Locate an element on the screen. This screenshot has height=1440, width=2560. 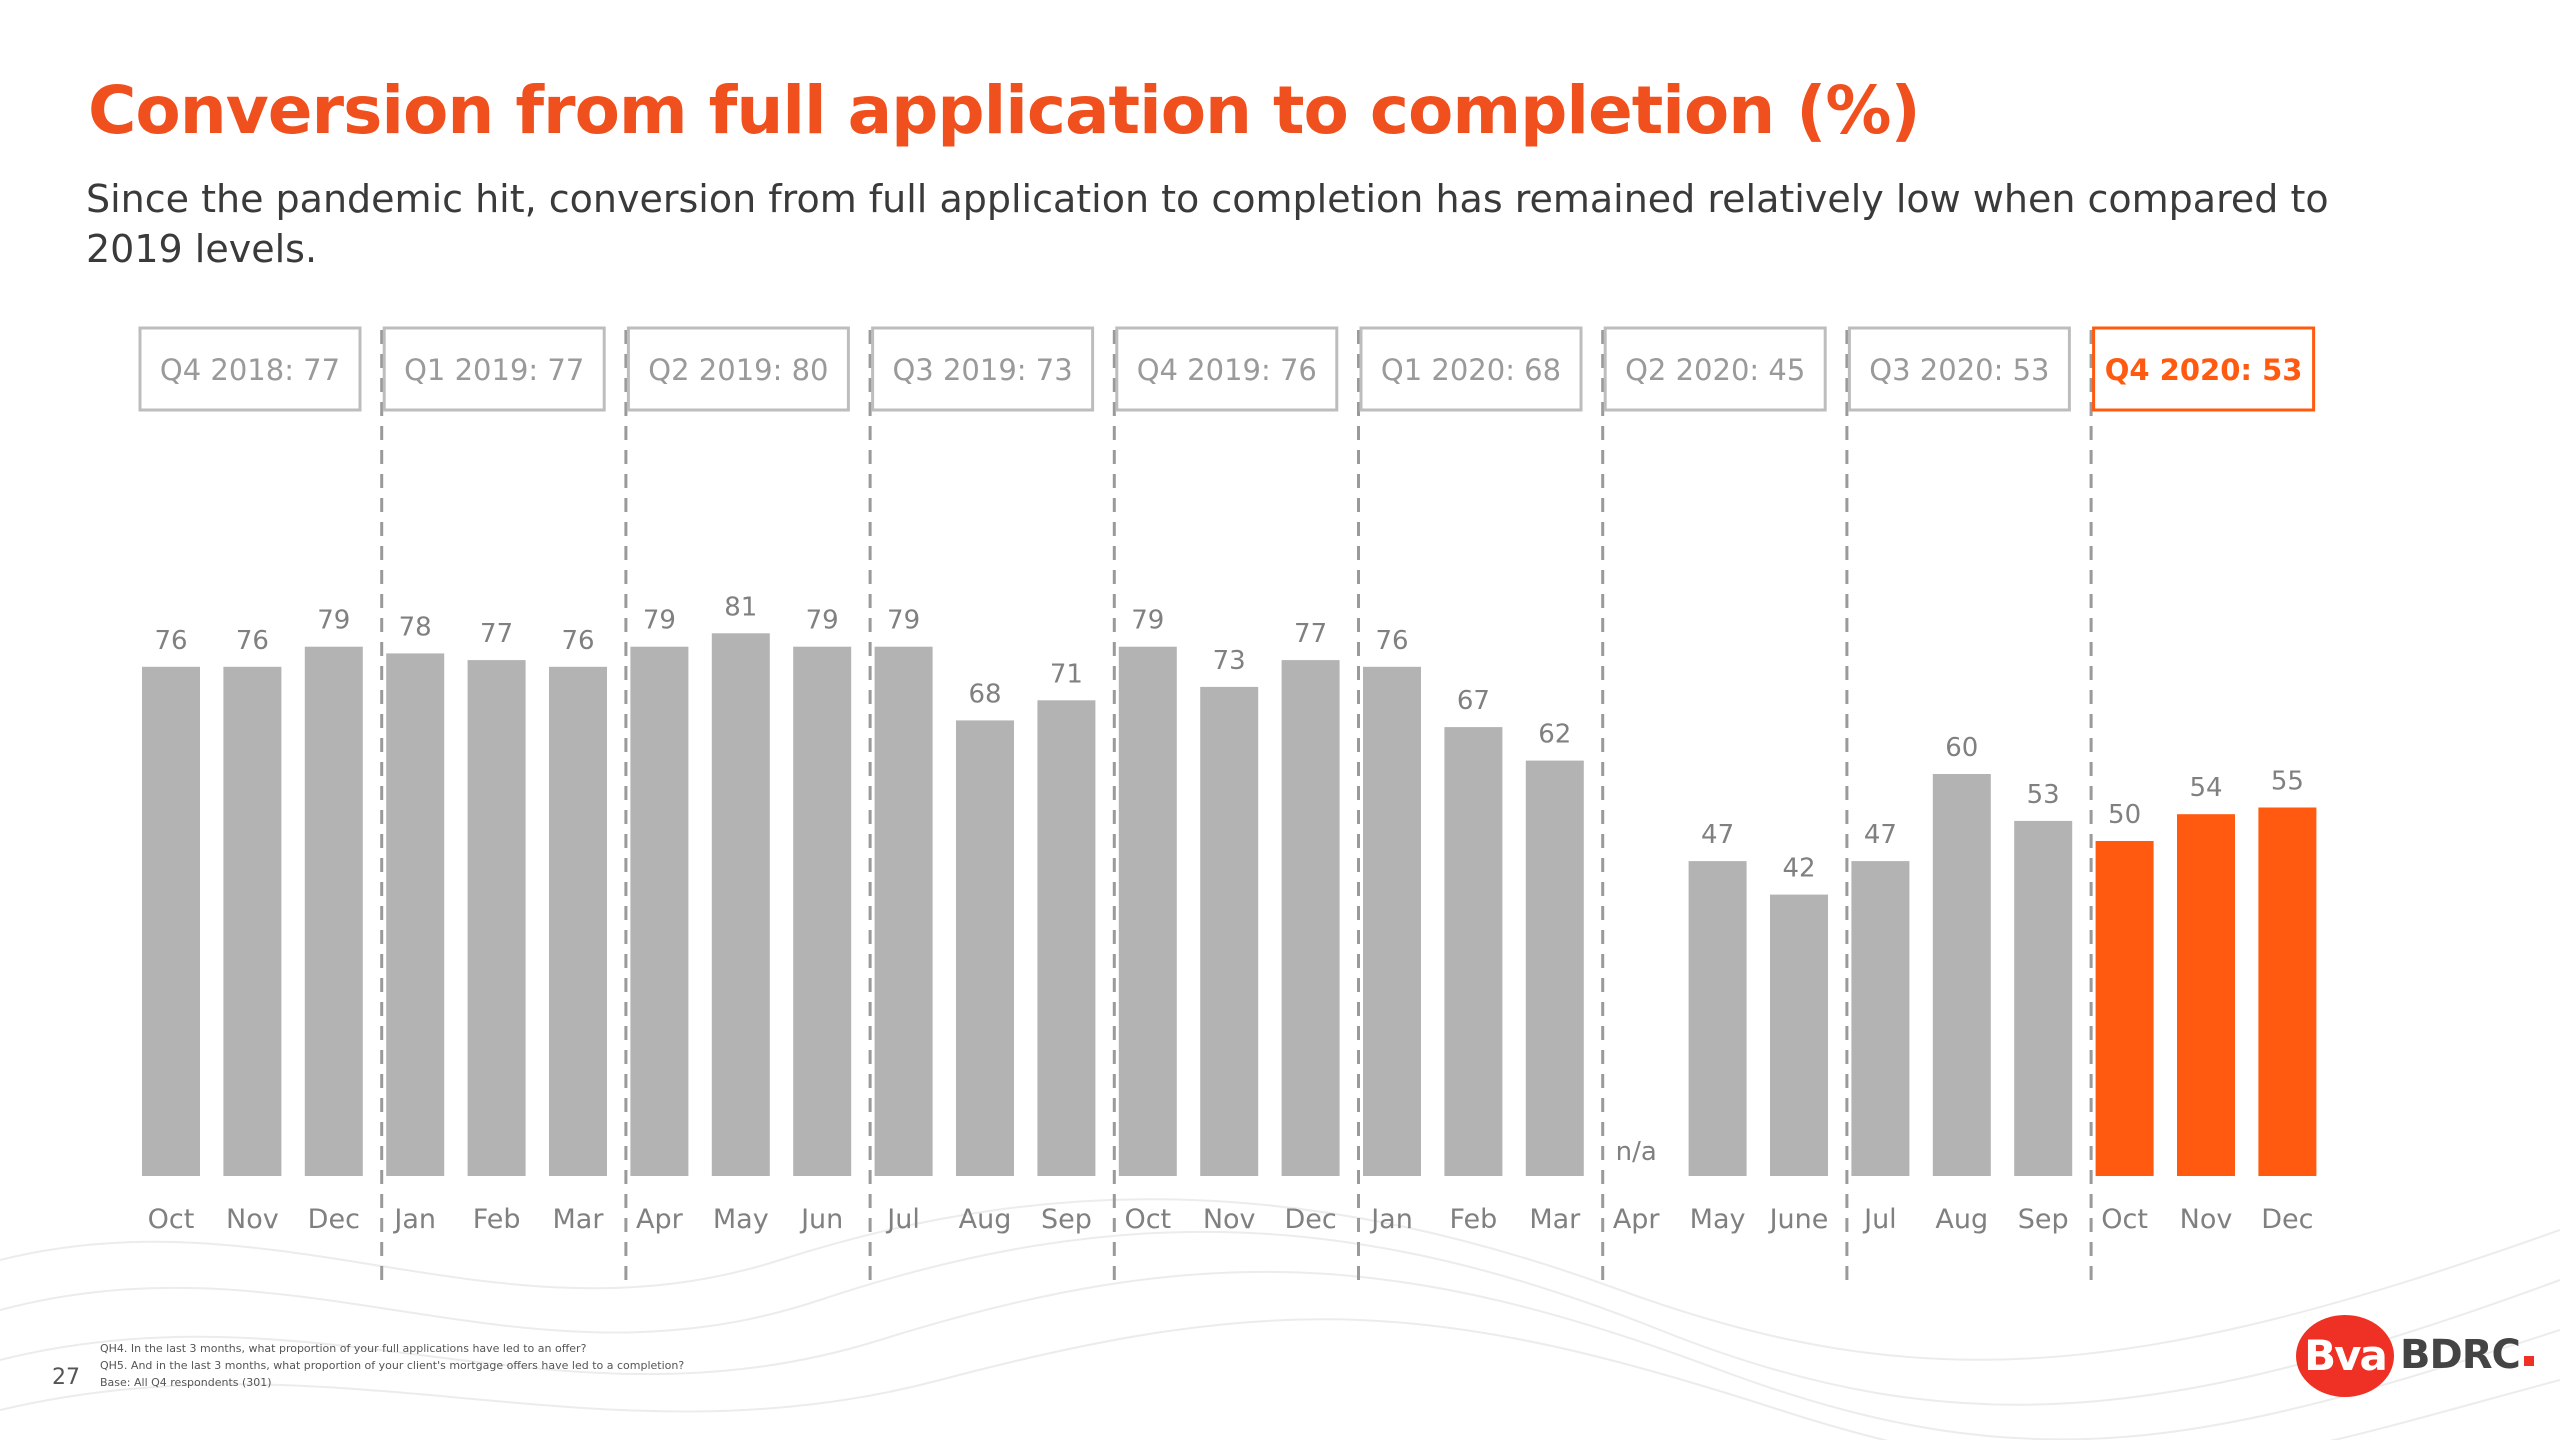
bar-value-label: 68 is located at coordinates (984, 694).